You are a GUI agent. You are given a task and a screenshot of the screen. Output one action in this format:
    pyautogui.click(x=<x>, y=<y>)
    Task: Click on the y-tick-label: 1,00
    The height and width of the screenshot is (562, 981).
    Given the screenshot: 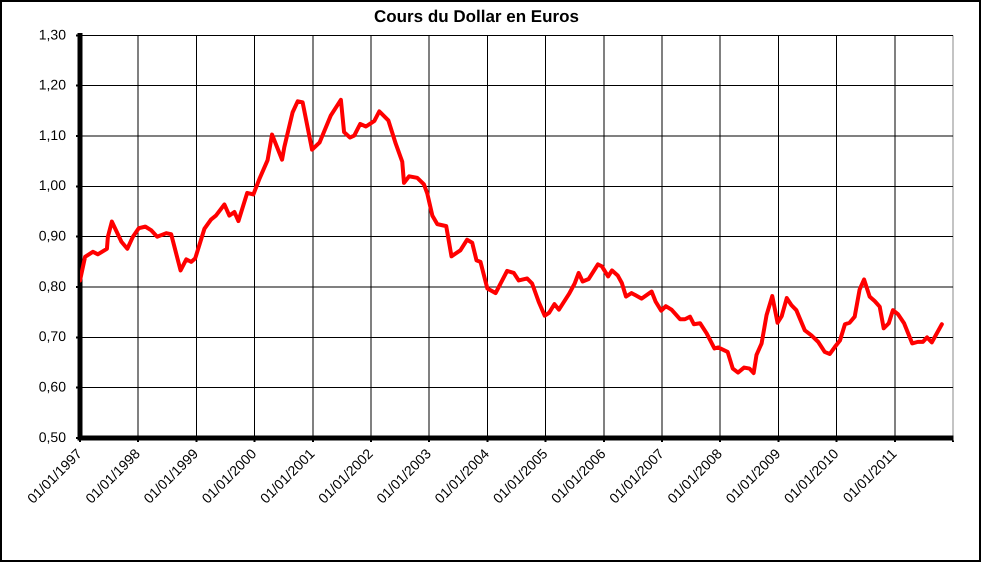 What is the action you would take?
    pyautogui.click(x=52, y=185)
    